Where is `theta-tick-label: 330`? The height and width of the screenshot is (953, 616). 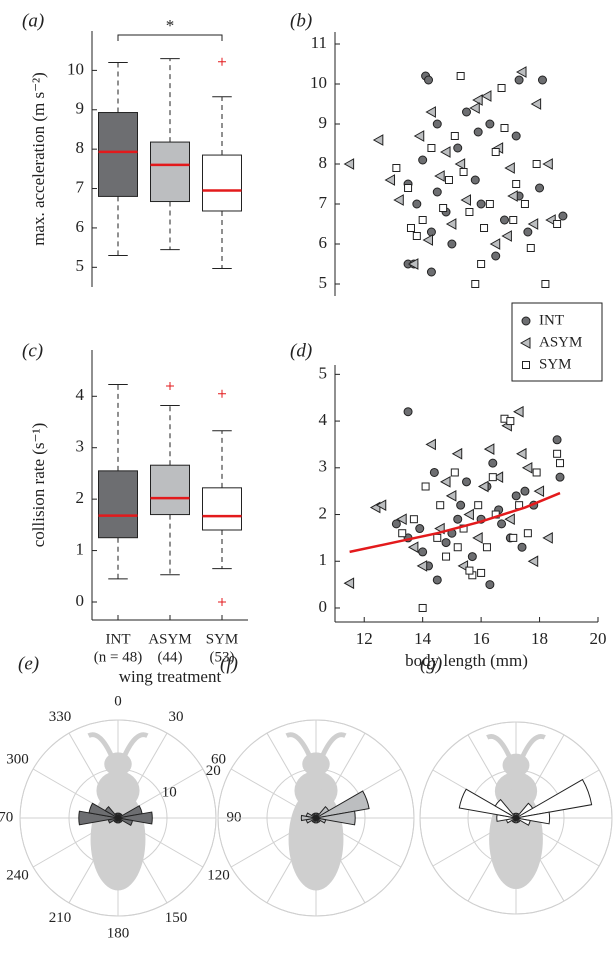
theta-tick-label: 330 is located at coordinates (60, 717).